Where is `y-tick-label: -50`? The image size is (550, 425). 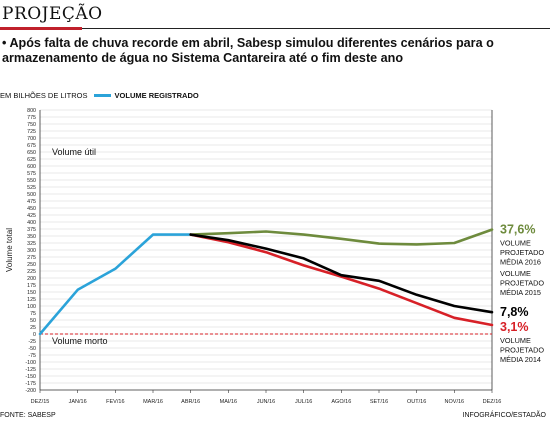 y-tick-label: -50 is located at coordinates (32, 349).